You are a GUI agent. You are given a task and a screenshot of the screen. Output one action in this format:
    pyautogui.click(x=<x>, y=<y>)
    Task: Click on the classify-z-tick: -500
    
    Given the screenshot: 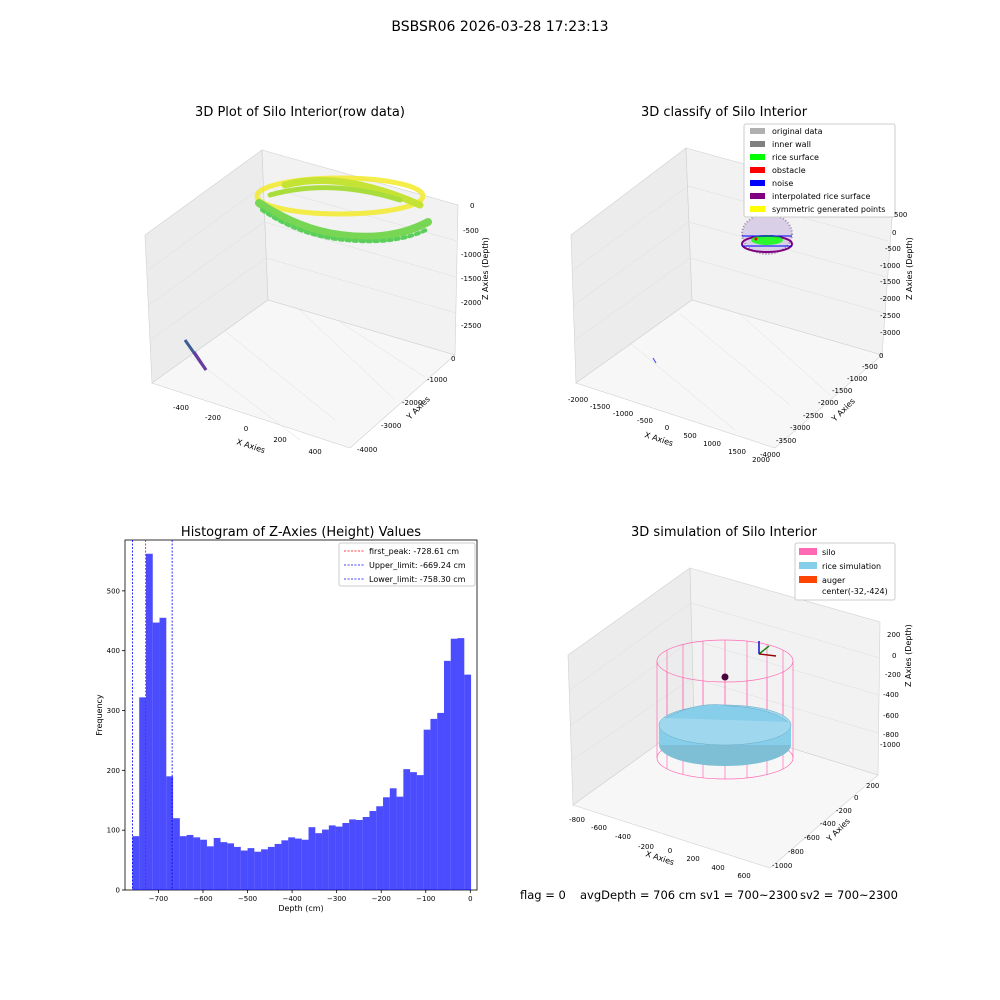 What is the action you would take?
    pyautogui.click(x=893, y=249)
    